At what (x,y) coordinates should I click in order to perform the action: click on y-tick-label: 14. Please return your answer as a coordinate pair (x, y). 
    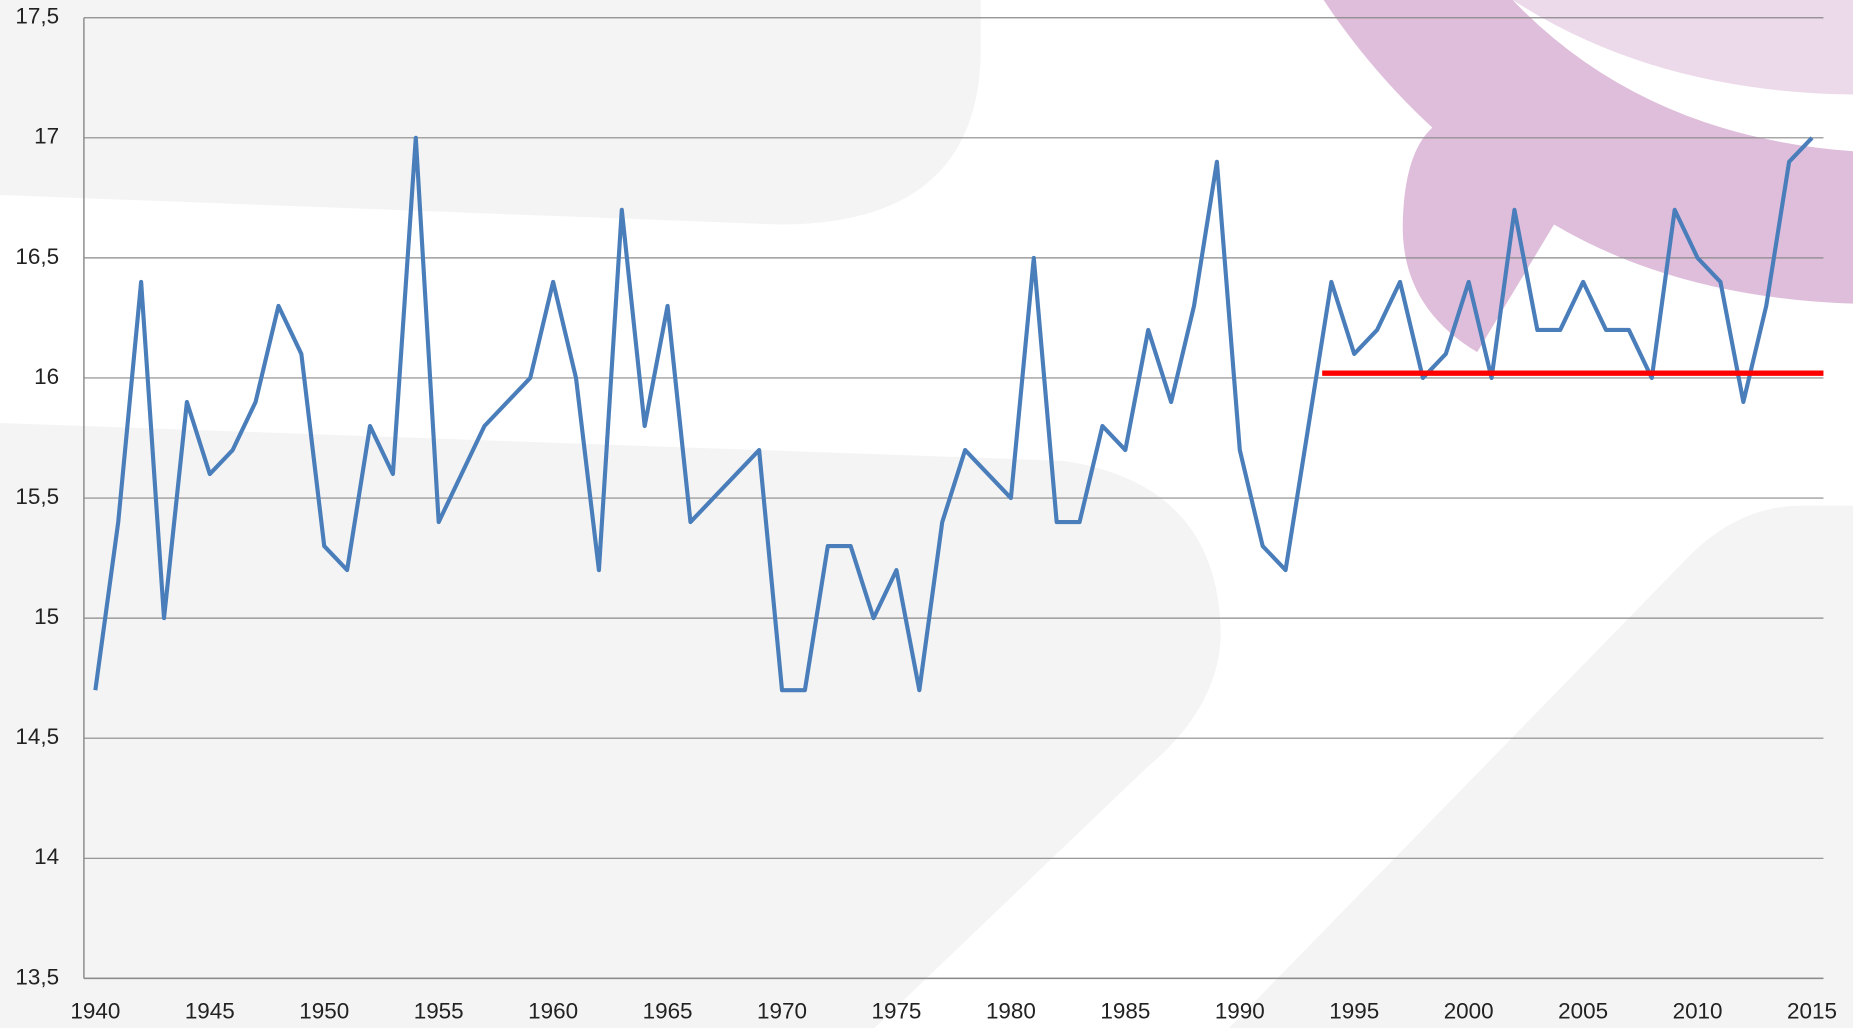
    Looking at the image, I should click on (46, 856).